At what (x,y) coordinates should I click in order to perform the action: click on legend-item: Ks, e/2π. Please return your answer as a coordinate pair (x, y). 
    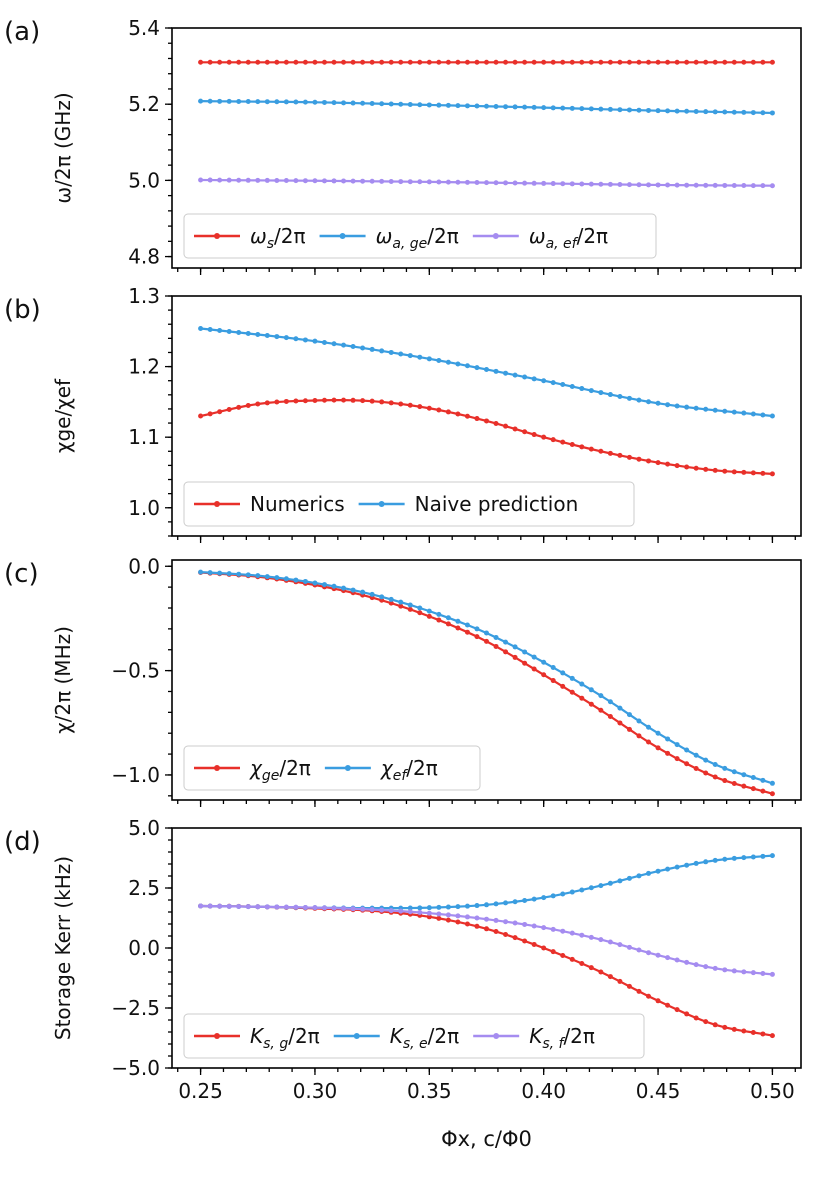
    Looking at the image, I should click on (396, 1038).